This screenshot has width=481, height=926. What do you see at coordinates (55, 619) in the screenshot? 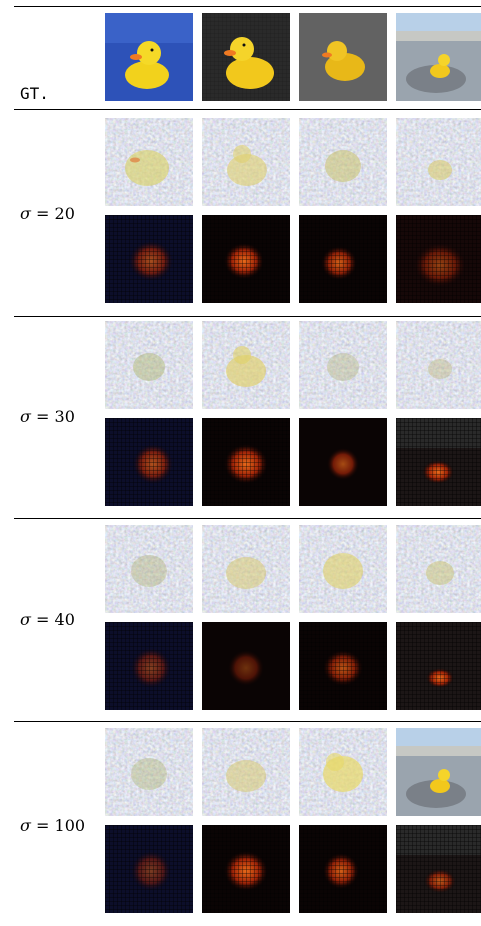
I see `sigma-value: = 40` at bounding box center [55, 619].